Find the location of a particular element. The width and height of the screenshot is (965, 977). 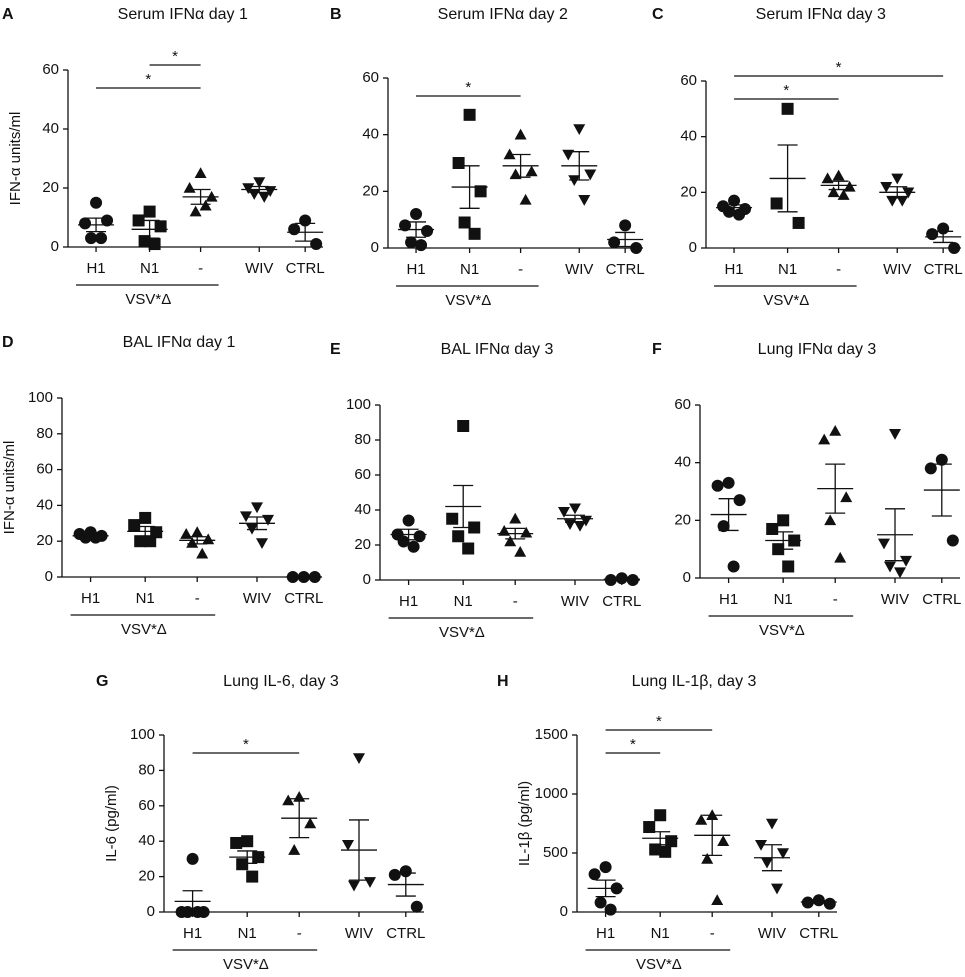

y-axis-label: IL-1β (pg/ml) is located at coordinates (524, 823).